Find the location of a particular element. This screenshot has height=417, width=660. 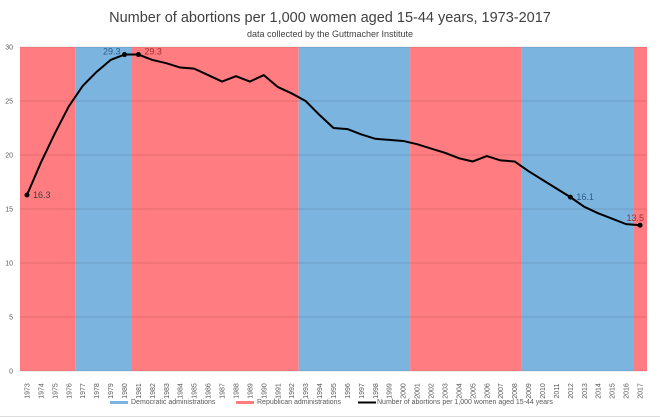

x-tick-label: 1989 is located at coordinates (250, 391).